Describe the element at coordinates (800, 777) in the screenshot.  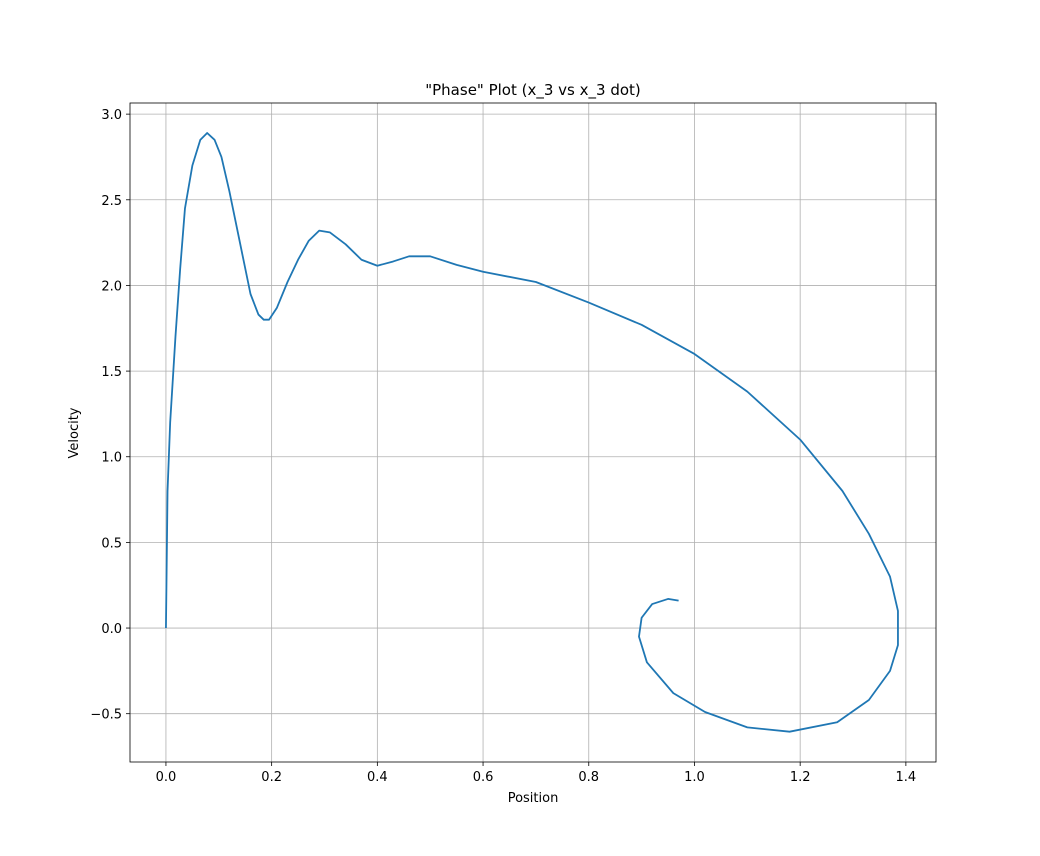
I see `x-tick-label: 1.2` at that location.